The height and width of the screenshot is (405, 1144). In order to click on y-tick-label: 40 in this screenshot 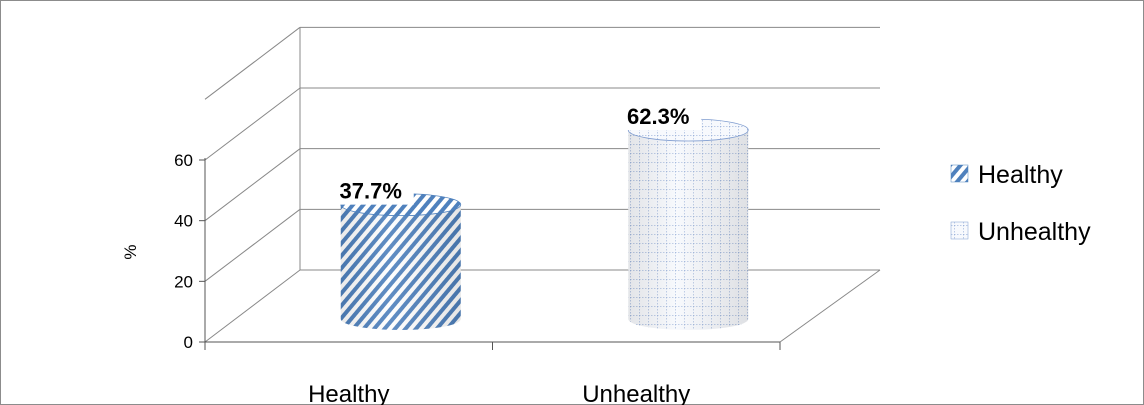, I will do `click(183, 221)`.